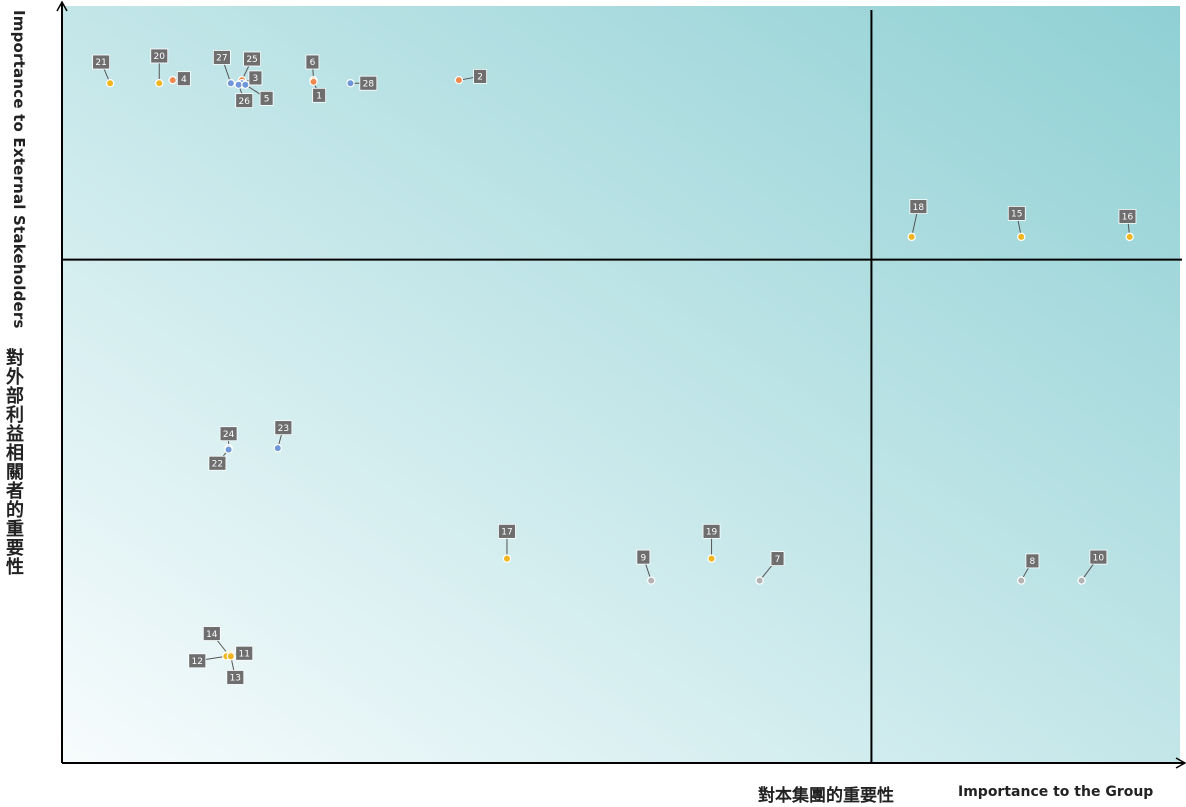 The width and height of the screenshot is (1186, 807). Describe the element at coordinates (13, 462) in the screenshot. I see `y-axis-label-zh: 對外部利益相關者的重要性` at that location.